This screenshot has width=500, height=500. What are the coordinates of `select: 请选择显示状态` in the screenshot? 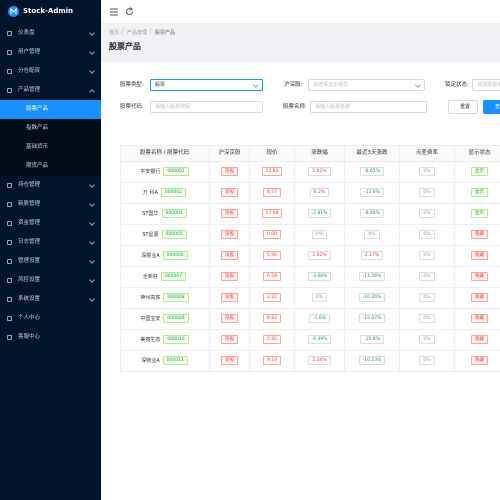 It's located at (366, 85).